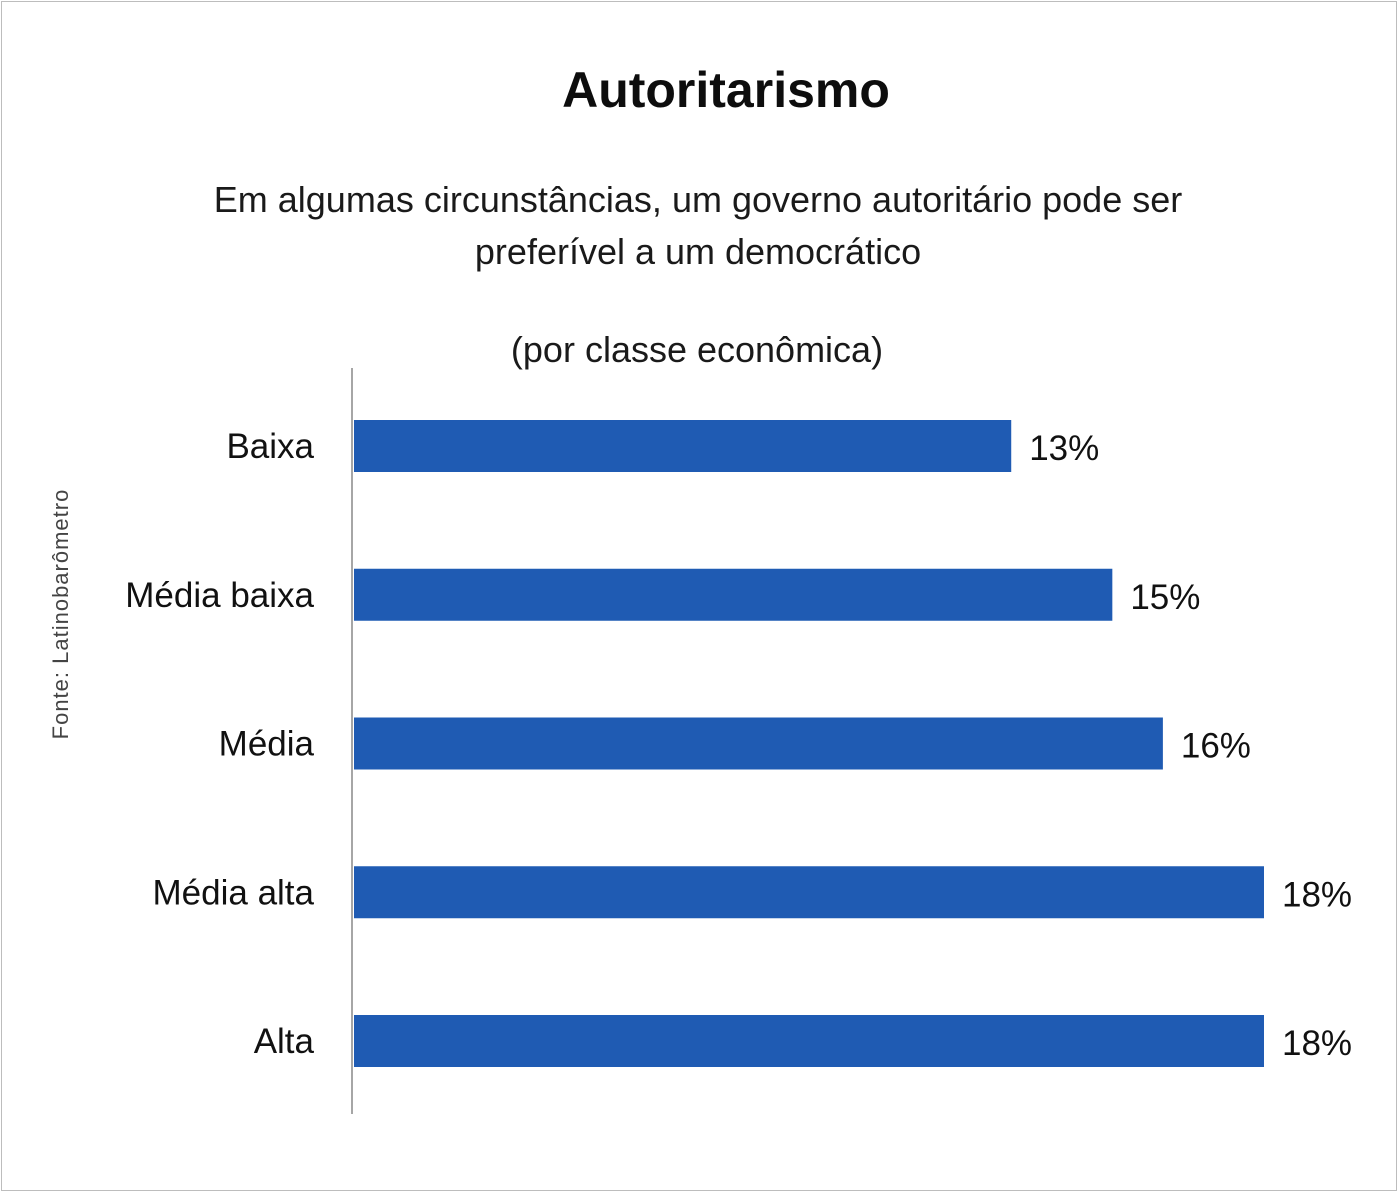  Describe the element at coordinates (234, 892) in the screenshot. I see `category-label: Média alta` at that location.